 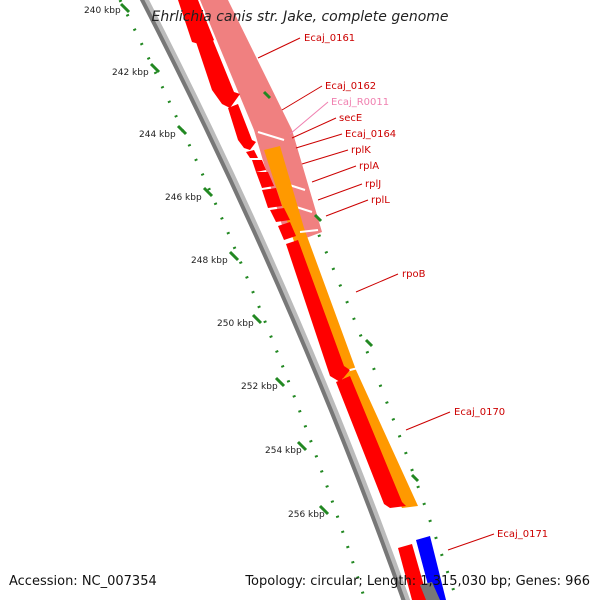 I want to click on ruler-tick: 250 kbp, so click(x=240, y=321).